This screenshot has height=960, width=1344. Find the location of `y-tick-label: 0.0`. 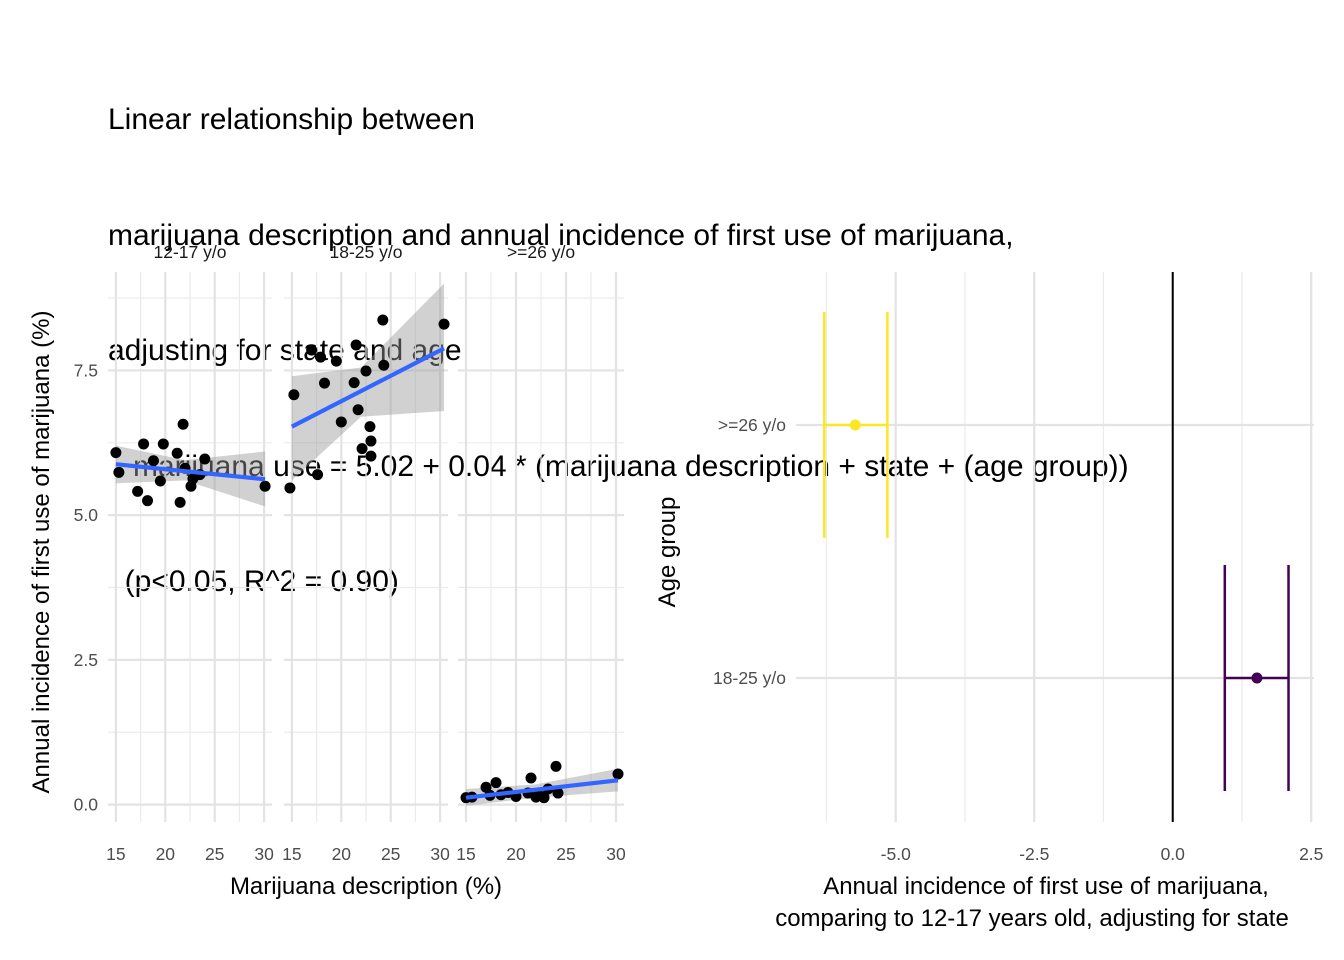

y-tick-label: 0.0 is located at coordinates (86, 805).